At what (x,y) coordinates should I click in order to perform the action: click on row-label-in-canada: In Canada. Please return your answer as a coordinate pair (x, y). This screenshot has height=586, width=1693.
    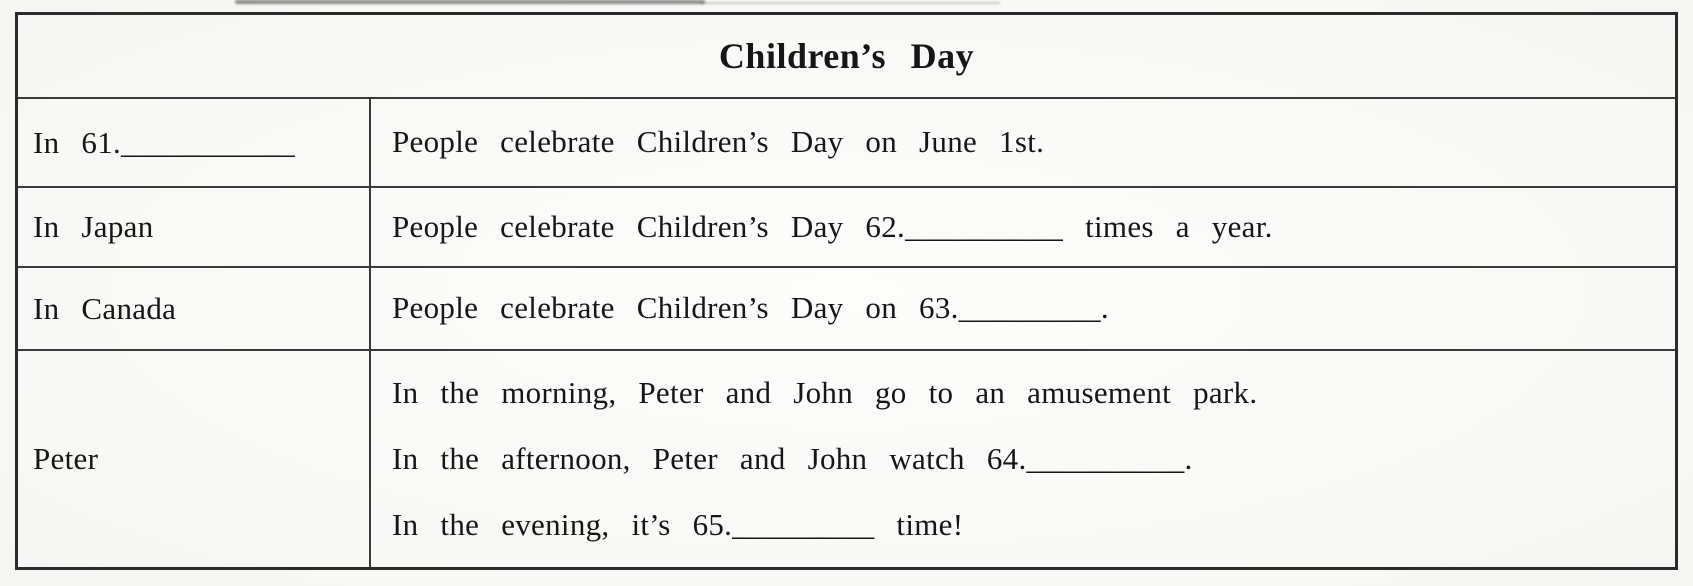
    Looking at the image, I should click on (194, 308).